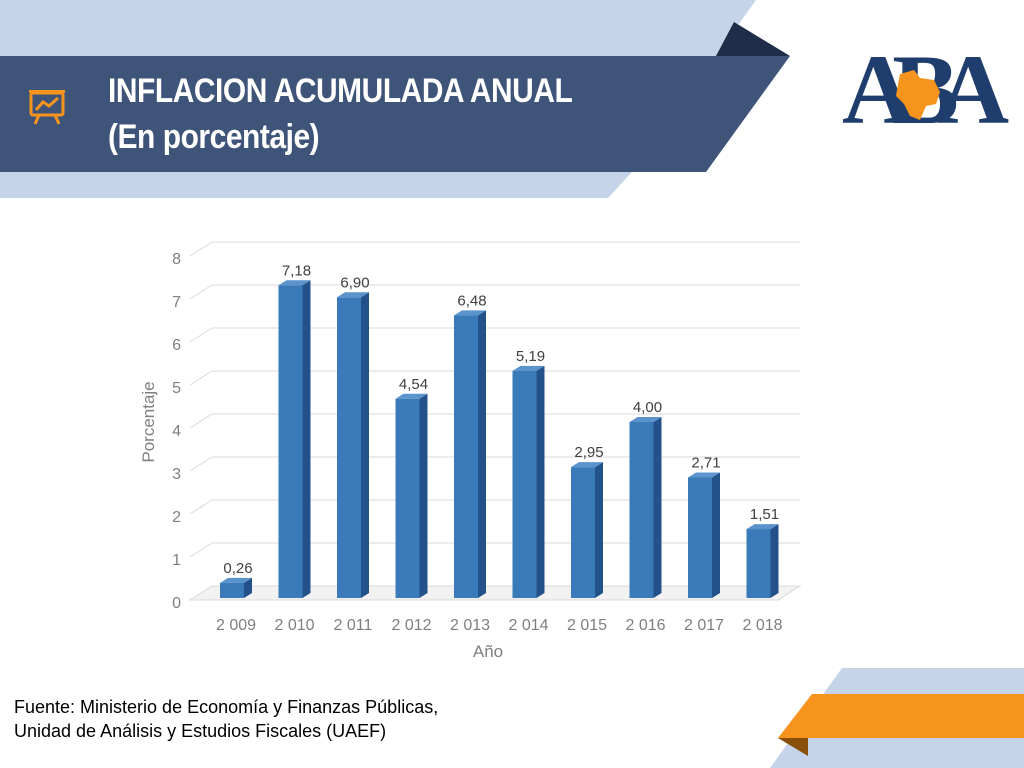  I want to click on banner-light-top, so click(378, 28).